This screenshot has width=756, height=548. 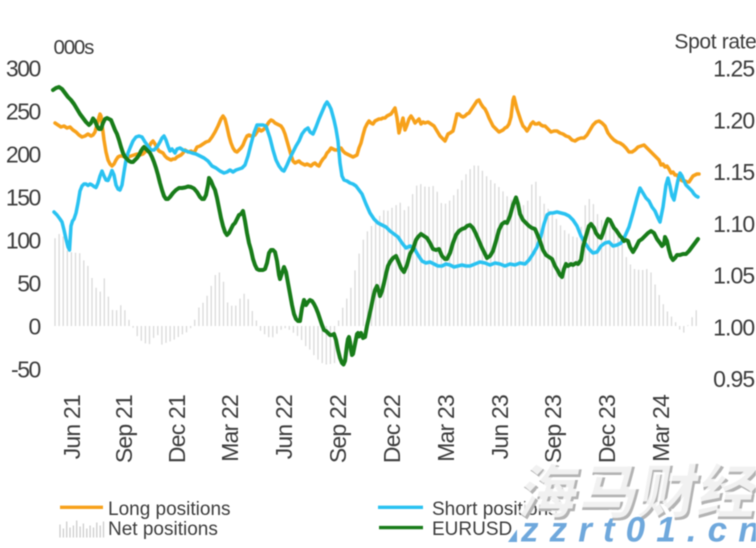 What do you see at coordinates (23, 112) in the screenshot?
I see `svg-text: 250` at bounding box center [23, 112].